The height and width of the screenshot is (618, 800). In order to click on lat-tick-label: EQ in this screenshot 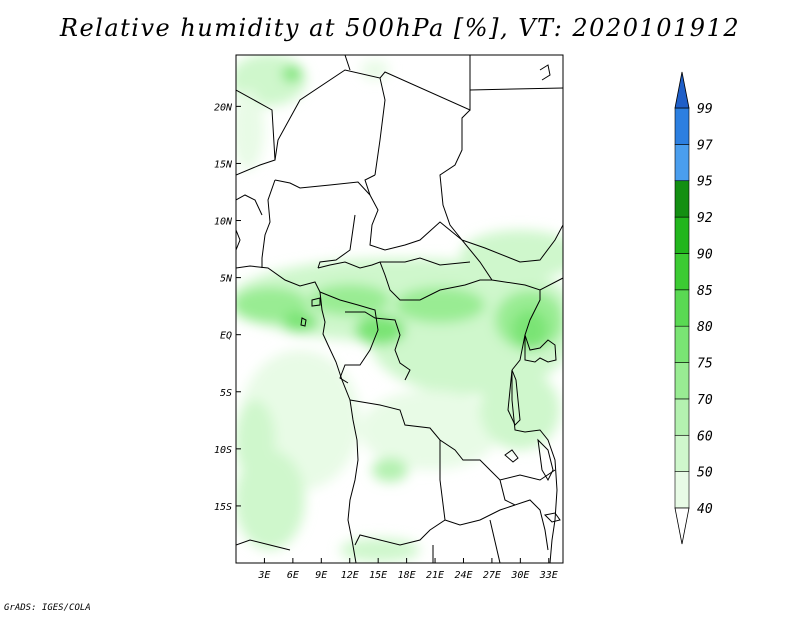, I will do `click(226, 336)`.